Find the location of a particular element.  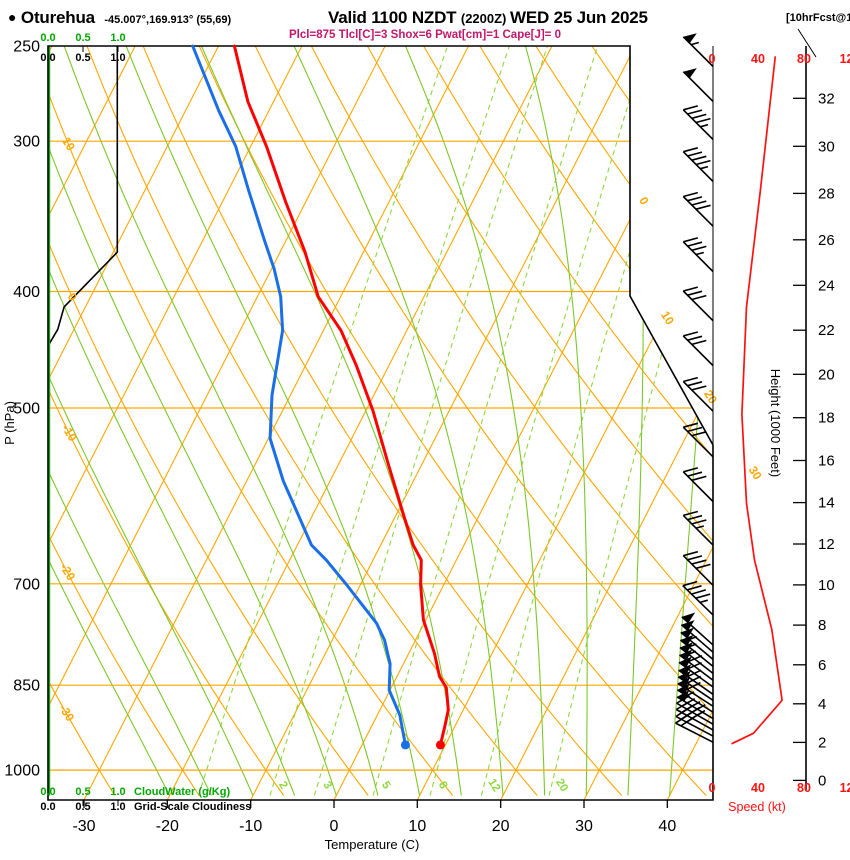

svg-text: 5 is located at coordinates (386, 786).